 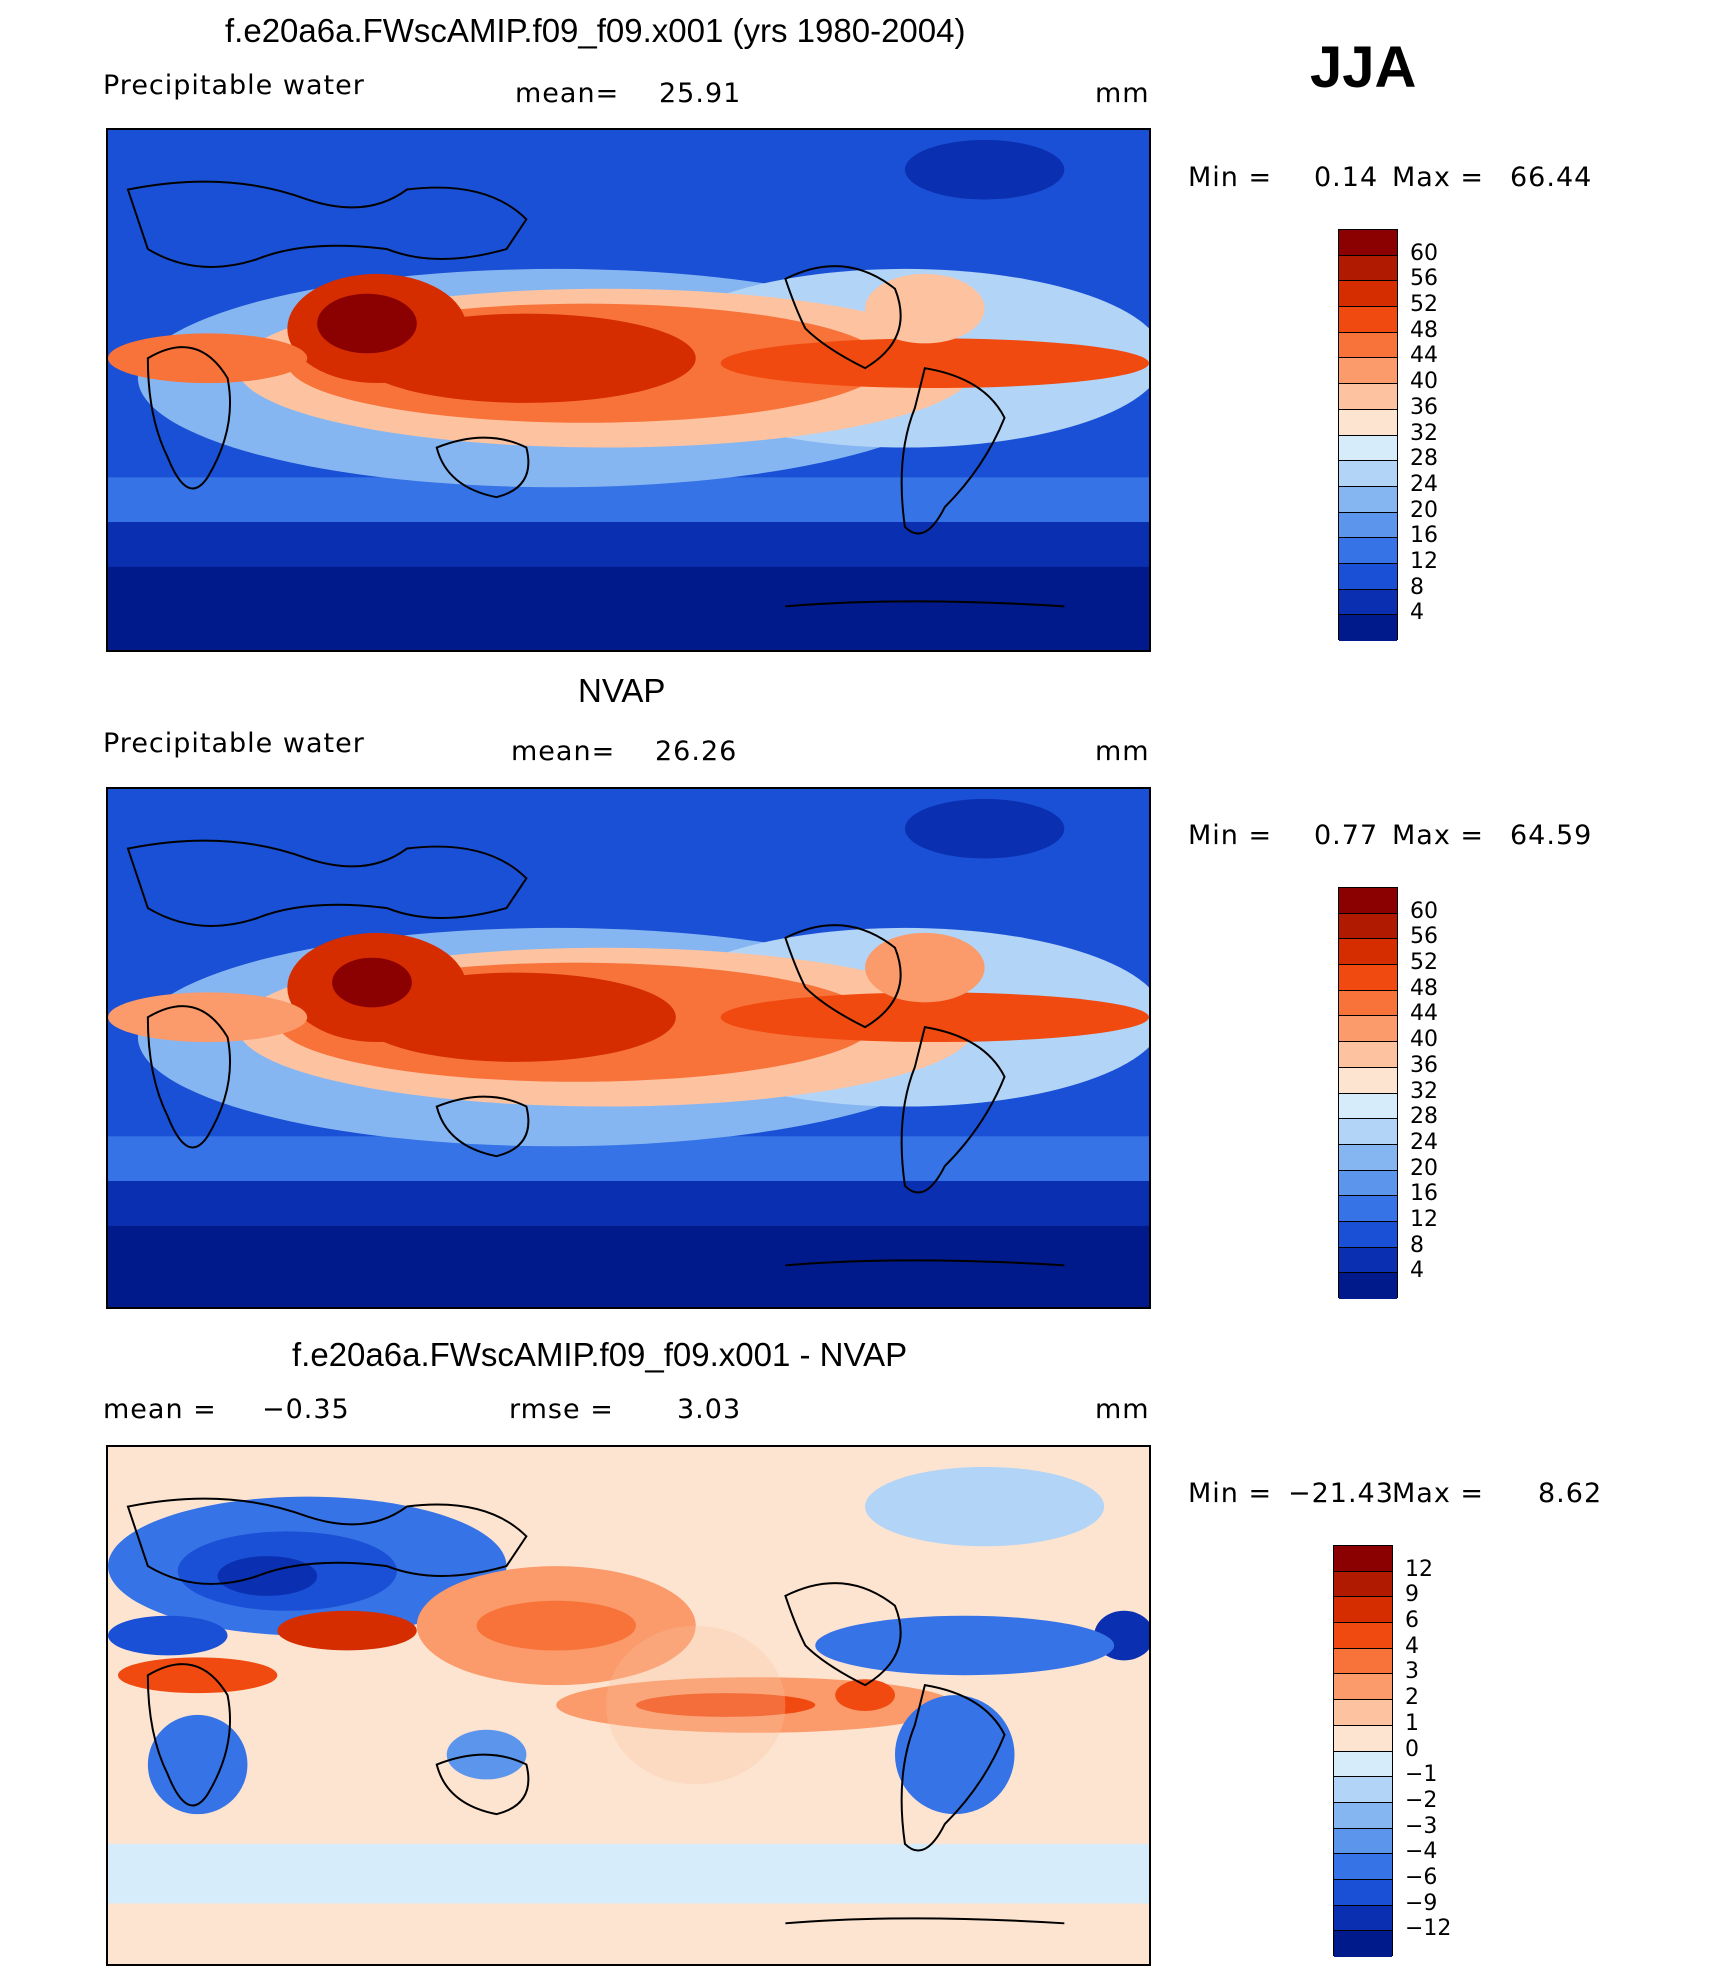 I want to click on panel2-units: mm, so click(x=1122, y=751).